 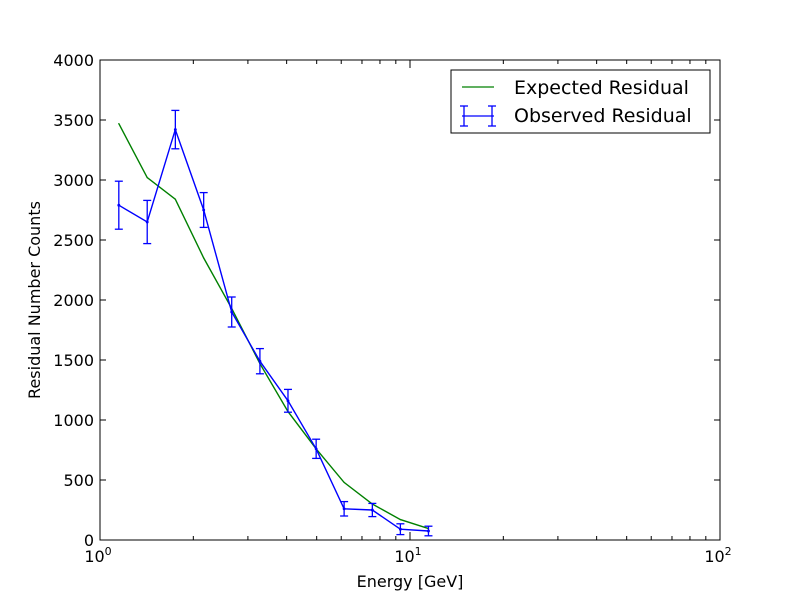 I want to click on legend-label-observed: Observed Residual, so click(x=603, y=116).